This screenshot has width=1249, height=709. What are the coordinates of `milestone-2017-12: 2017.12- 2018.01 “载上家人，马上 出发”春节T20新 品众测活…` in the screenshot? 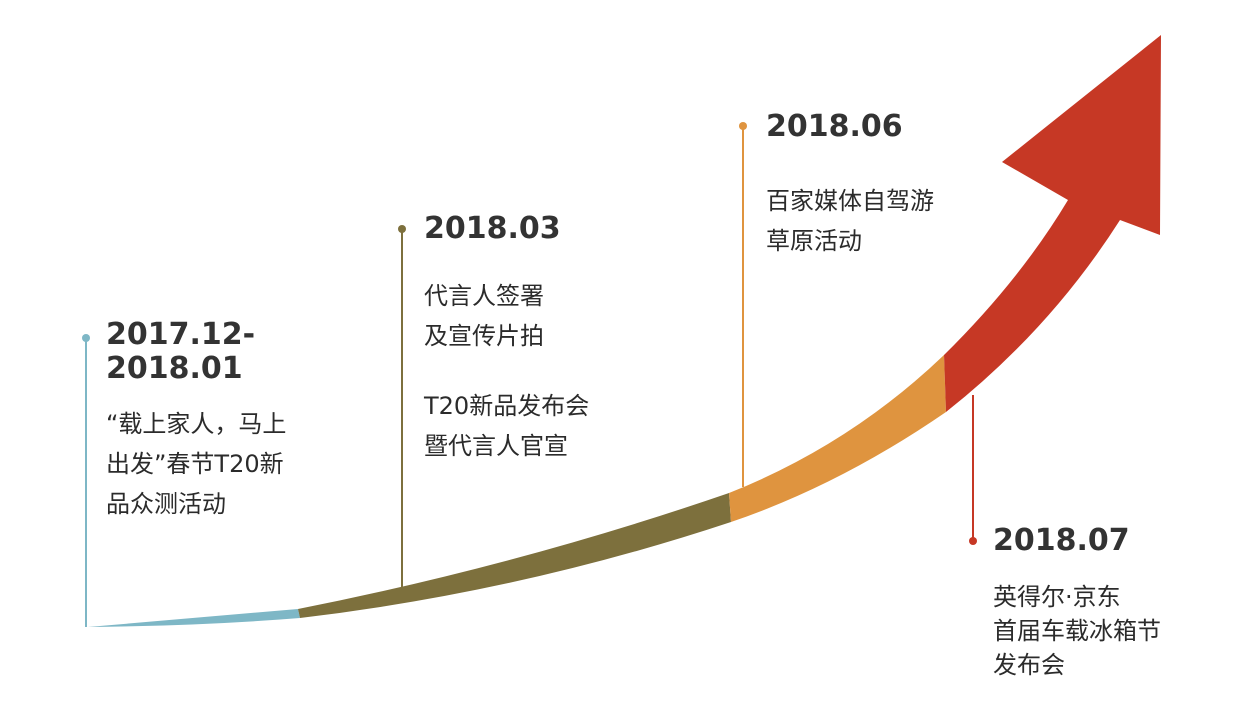 It's located at (196, 421).